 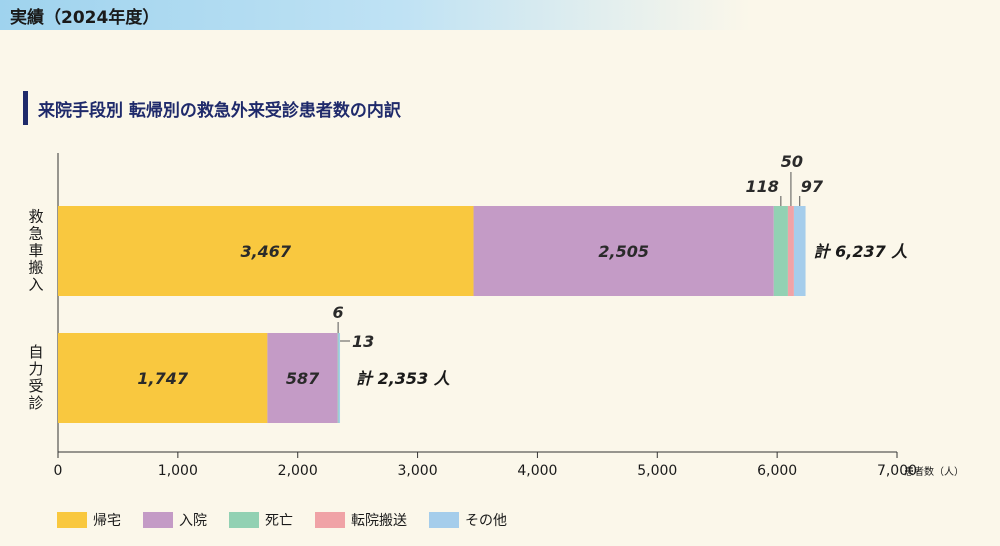 I want to click on data-label: 118, so click(x=761, y=186).